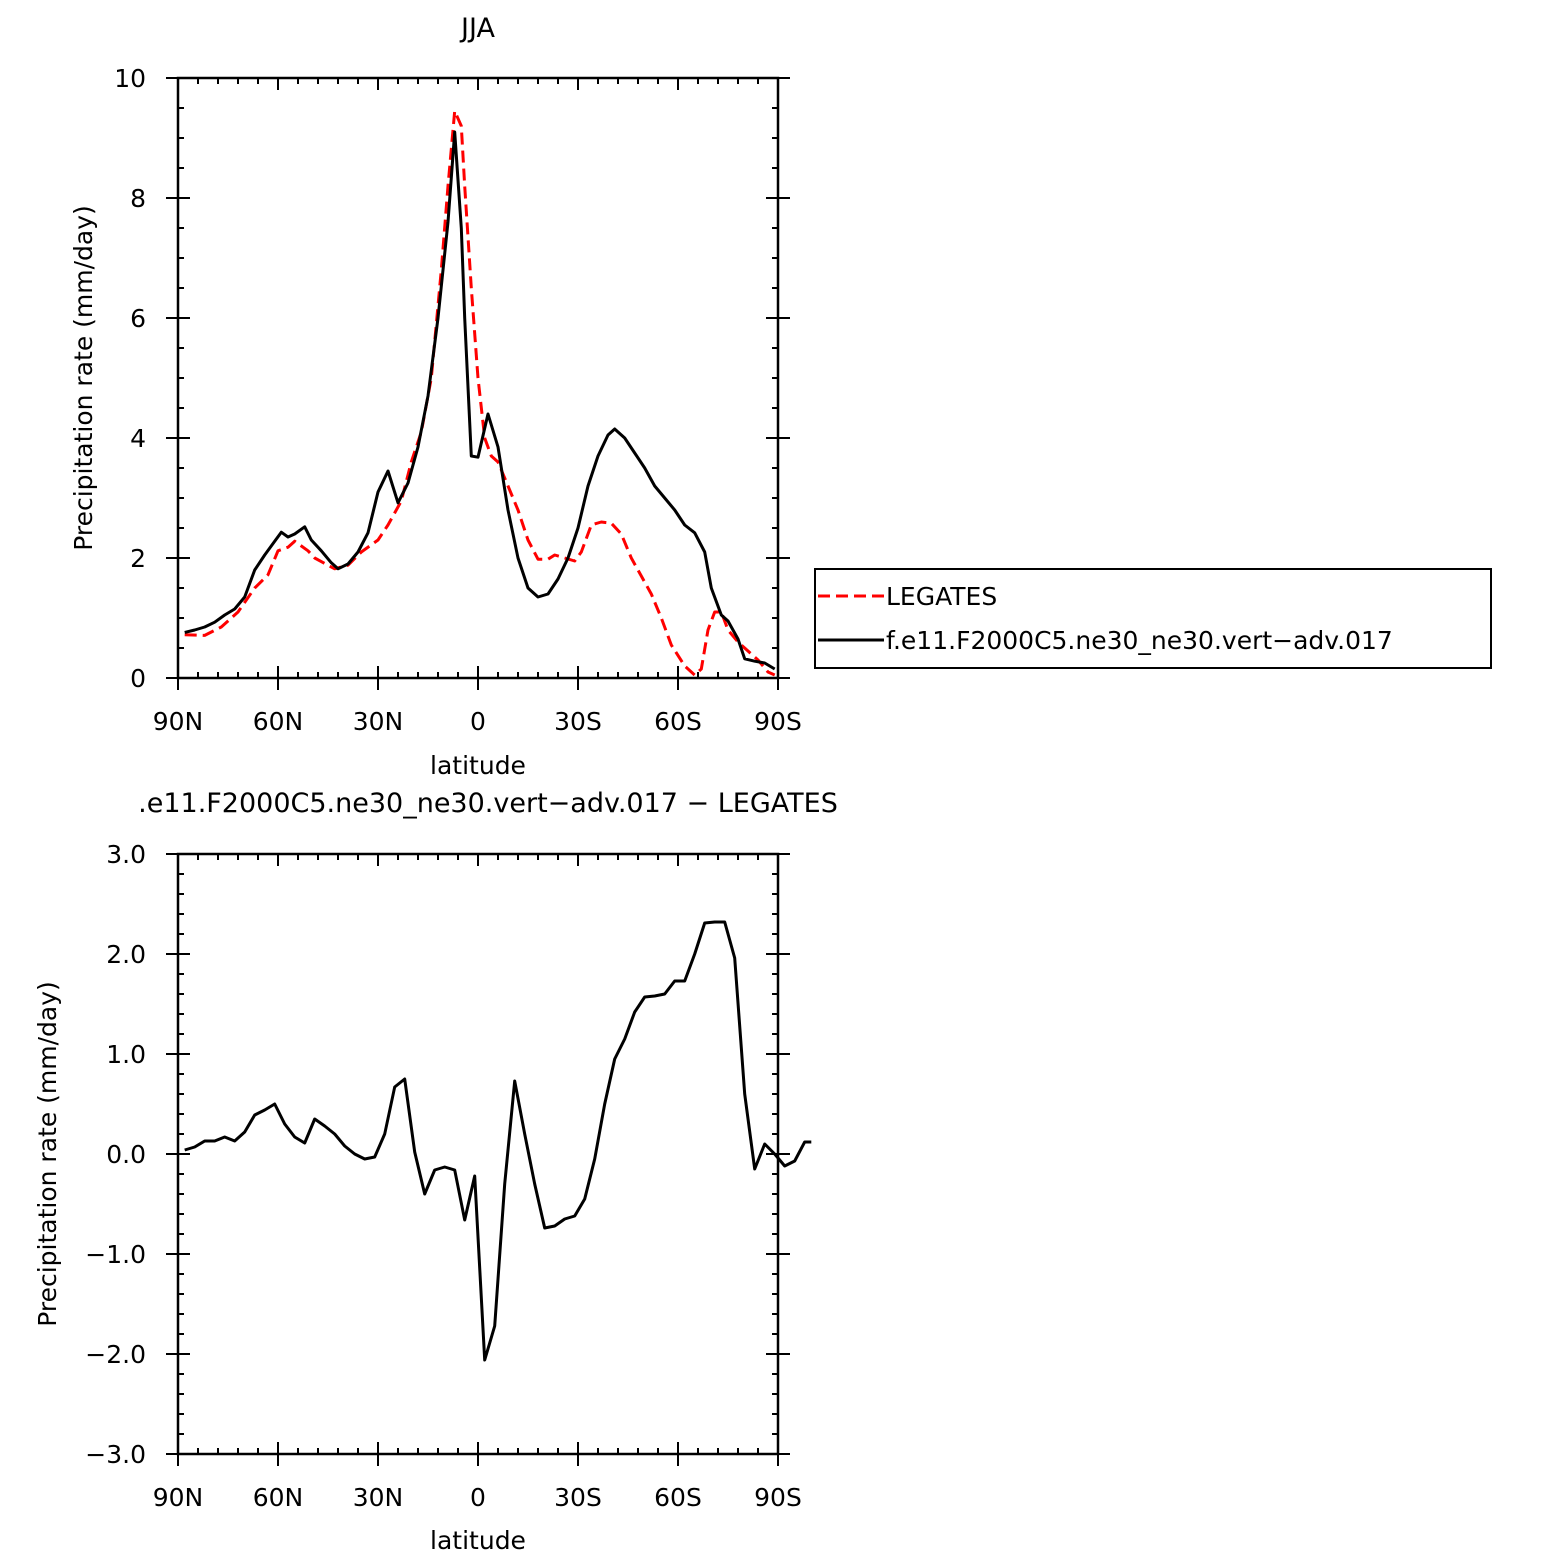 This screenshot has width=1561, height=1563. What do you see at coordinates (1139, 640) in the screenshot?
I see `legend-label-model: f.e11.F2000C5.ne30_ne30.vert−adv.017` at bounding box center [1139, 640].